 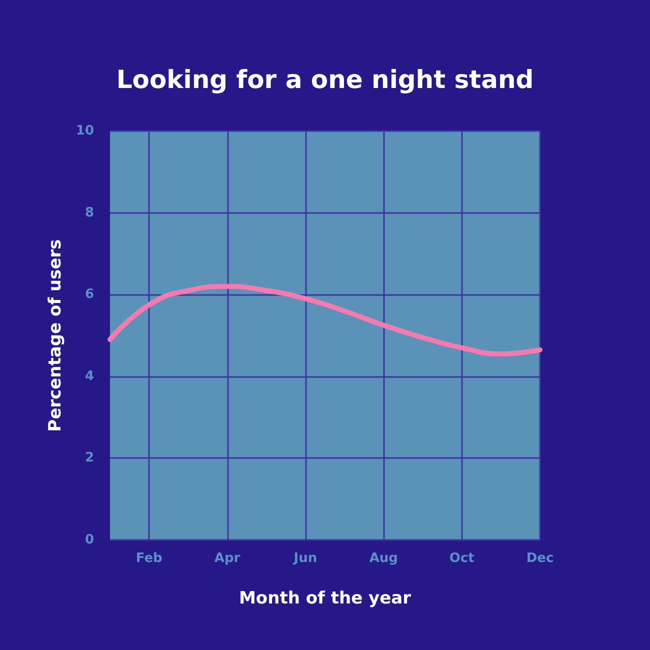 I want to click on y-tick-label: 0, so click(x=89, y=540).